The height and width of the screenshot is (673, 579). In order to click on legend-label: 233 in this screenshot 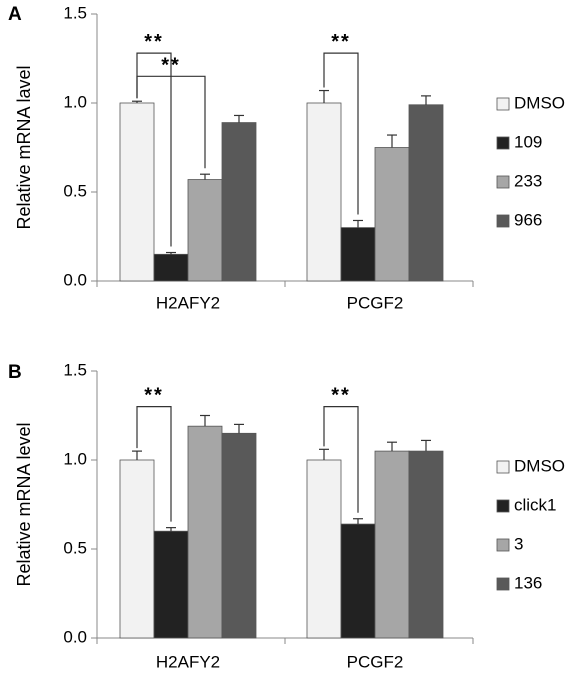, I will do `click(528, 180)`.